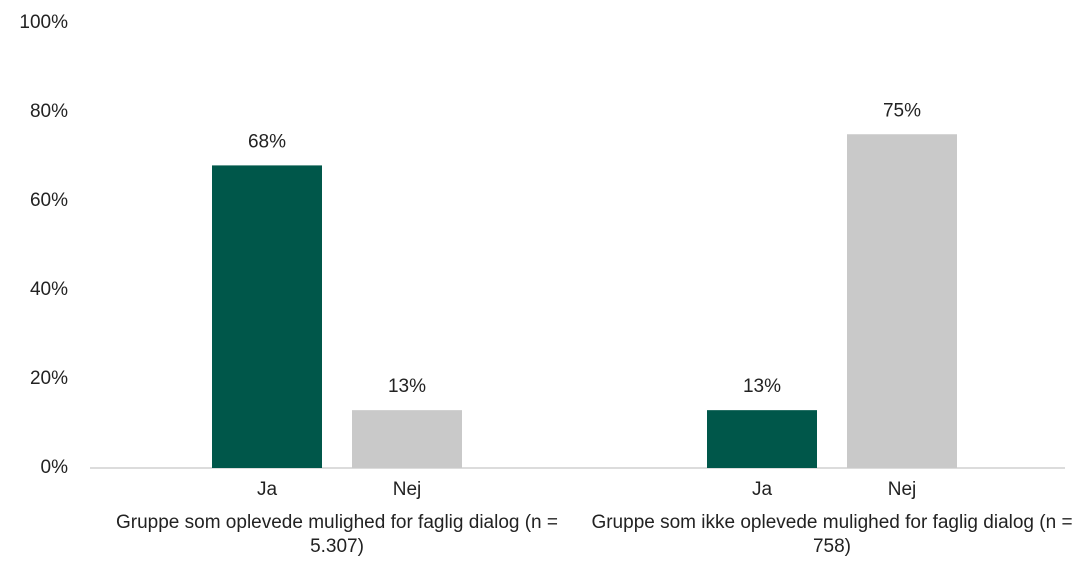 The image size is (1078, 562). What do you see at coordinates (267, 141) in the screenshot?
I see `data-label: 68%` at bounding box center [267, 141].